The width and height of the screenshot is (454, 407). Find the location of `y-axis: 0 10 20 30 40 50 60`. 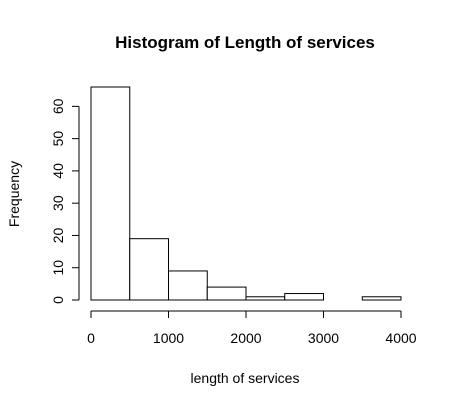

y-axis: 0 10 20 30 40 50 60 is located at coordinates (65, 201).